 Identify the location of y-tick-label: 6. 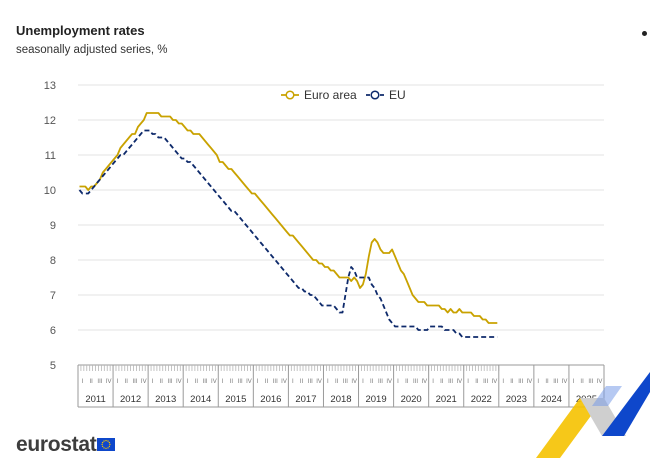
(53, 331).